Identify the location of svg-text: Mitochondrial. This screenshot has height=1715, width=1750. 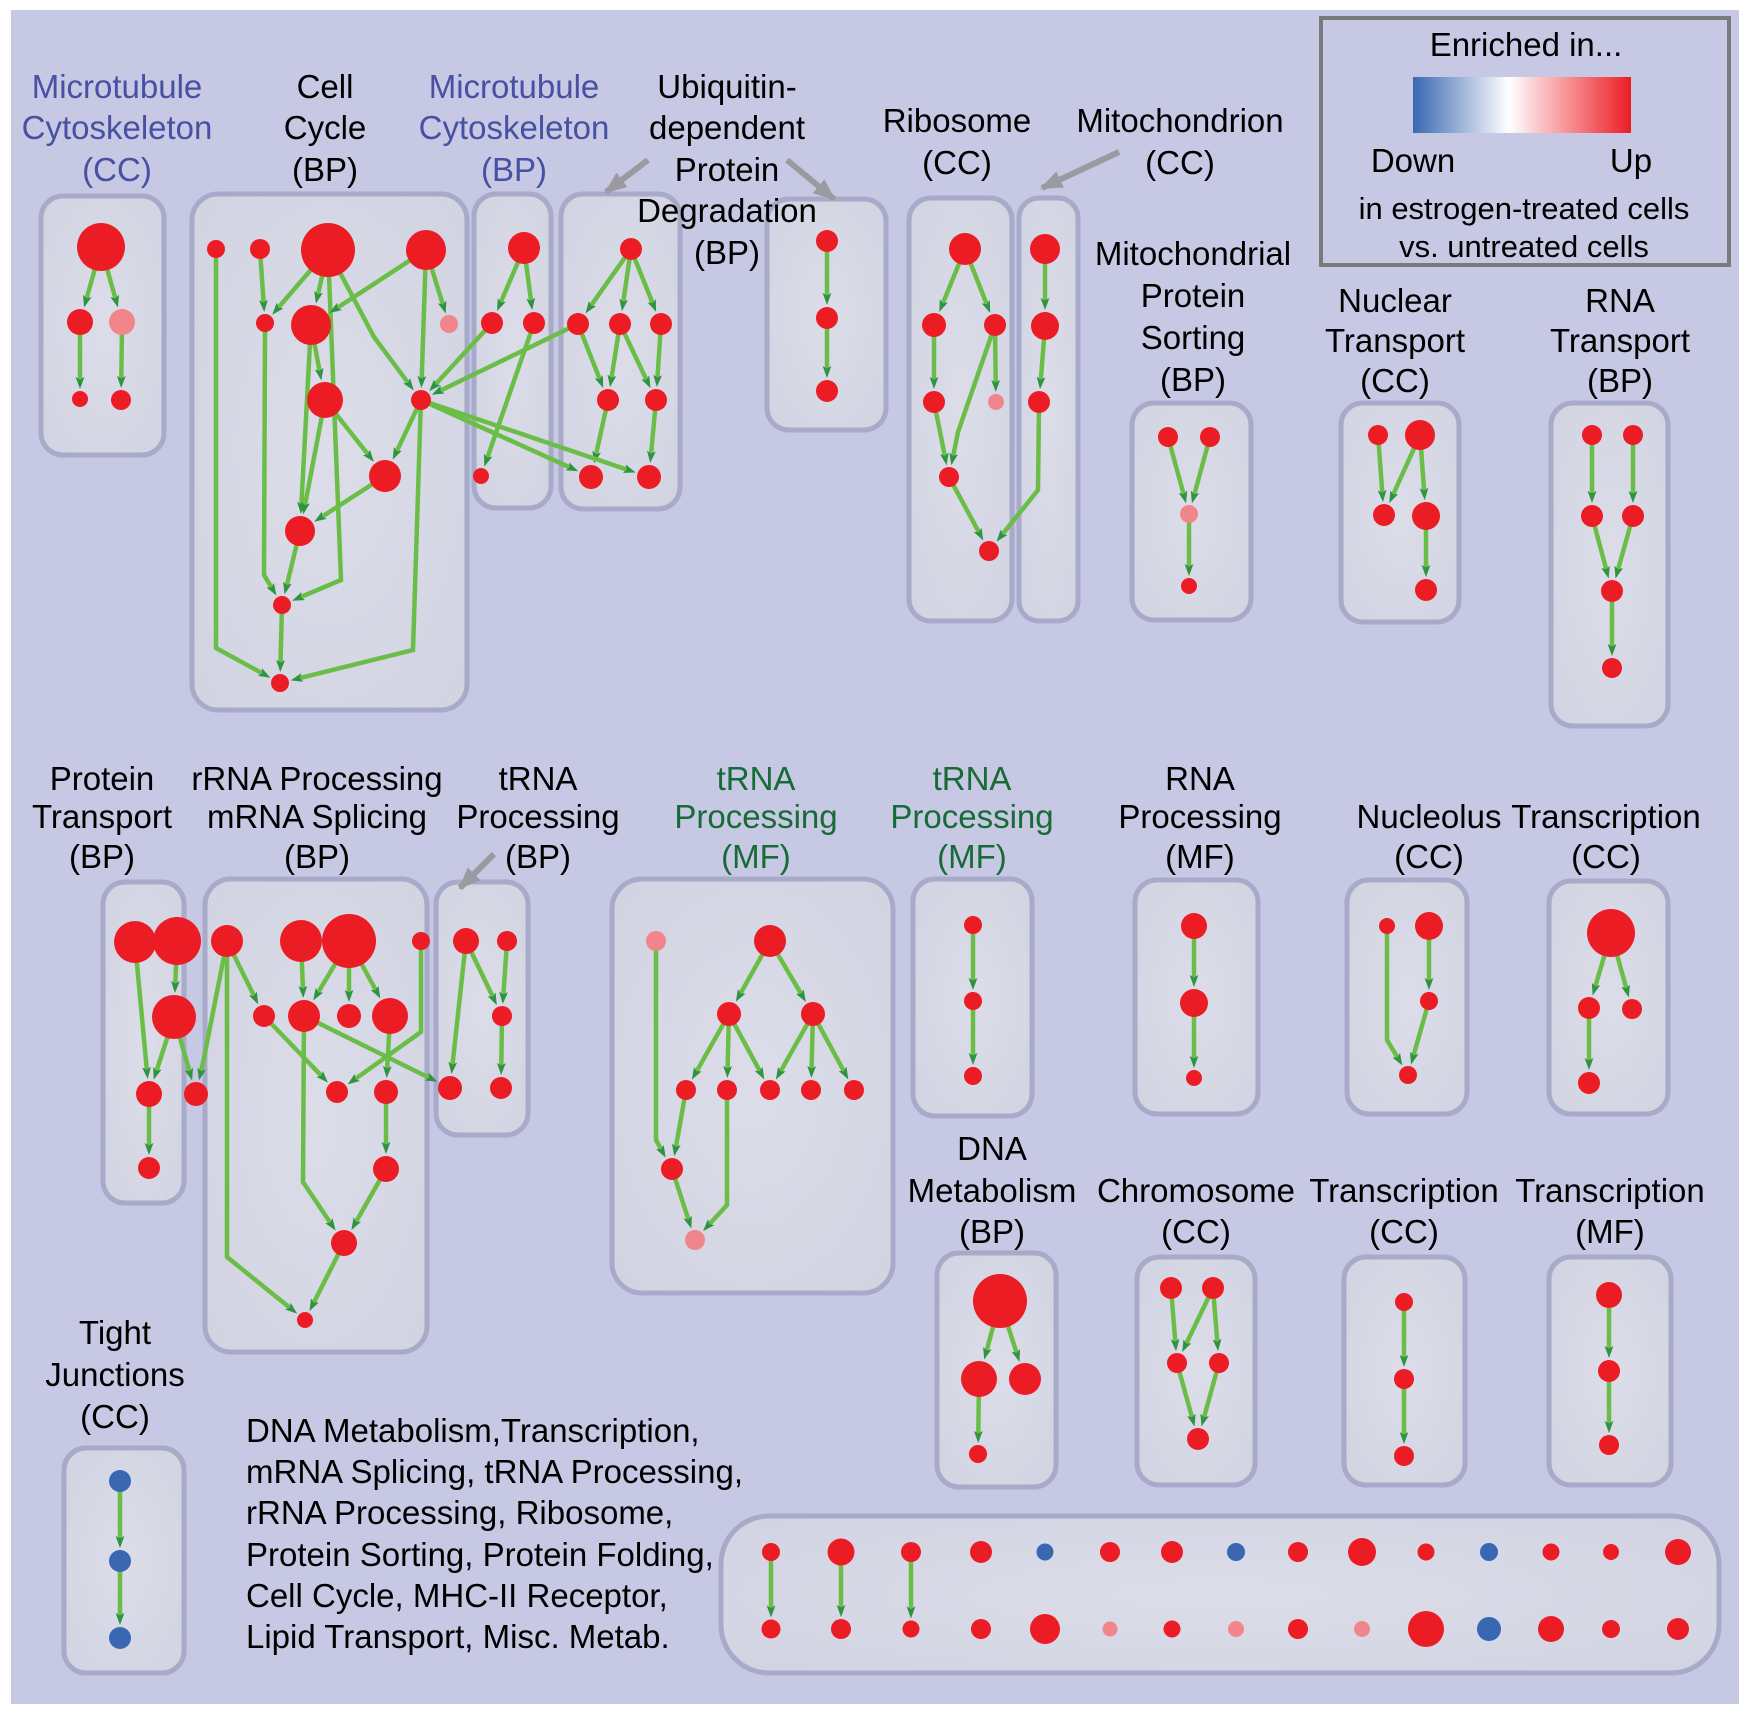
(1193, 253).